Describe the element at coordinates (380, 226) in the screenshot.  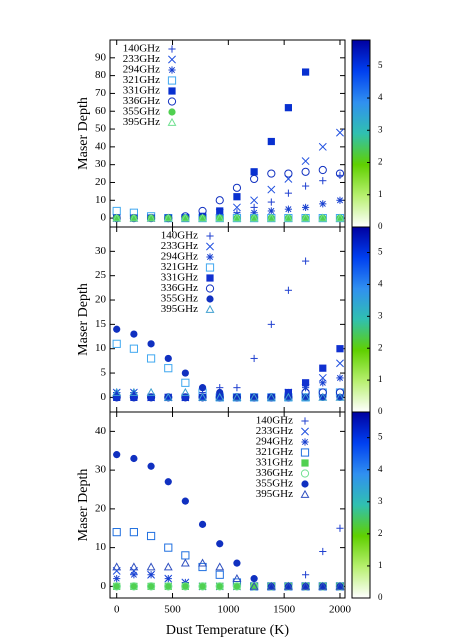
I see `colorbar-tick-label: 0` at that location.